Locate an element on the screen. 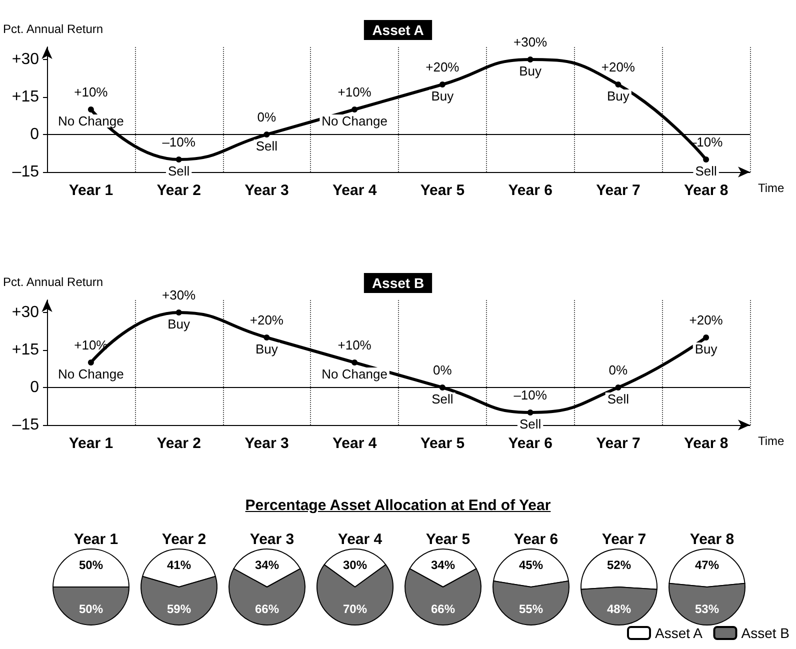 Image resolution: width=796 pixels, height=649 pixels. chart-title: Year 5 is located at coordinates (448, 539).